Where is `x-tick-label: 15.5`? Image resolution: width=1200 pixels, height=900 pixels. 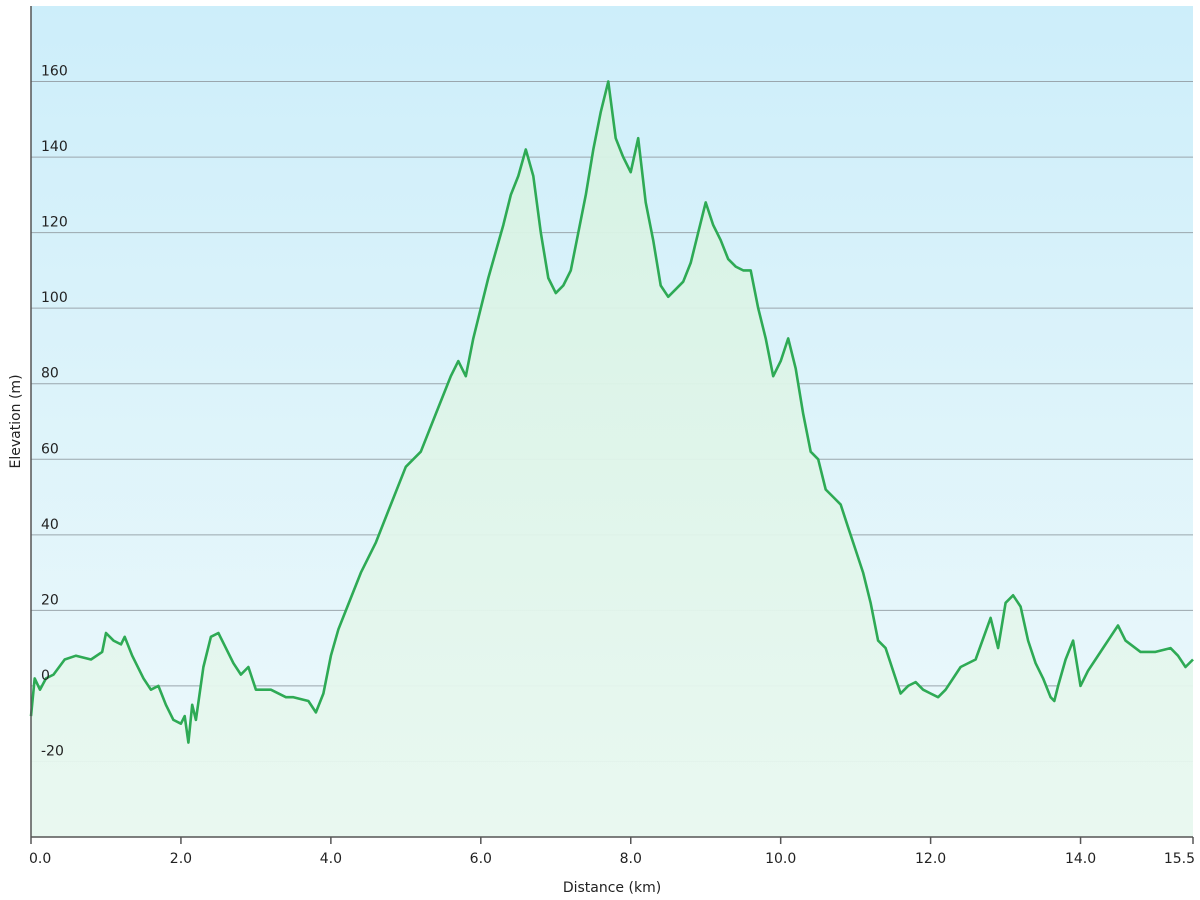 x-tick-label: 15.5 is located at coordinates (1179, 859).